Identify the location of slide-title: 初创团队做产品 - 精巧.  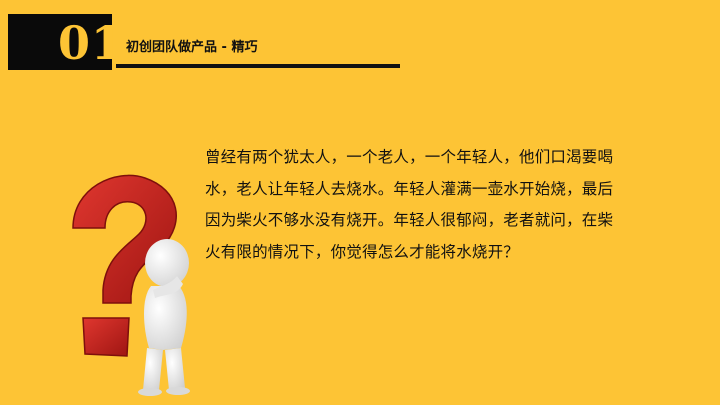
(192, 47).